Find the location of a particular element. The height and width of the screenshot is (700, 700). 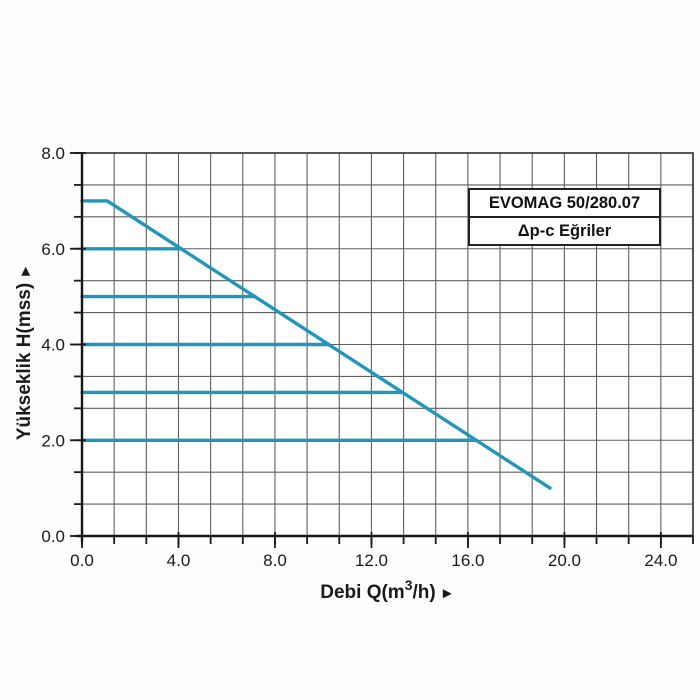

y-tick-label: 2.0 is located at coordinates (53, 440).